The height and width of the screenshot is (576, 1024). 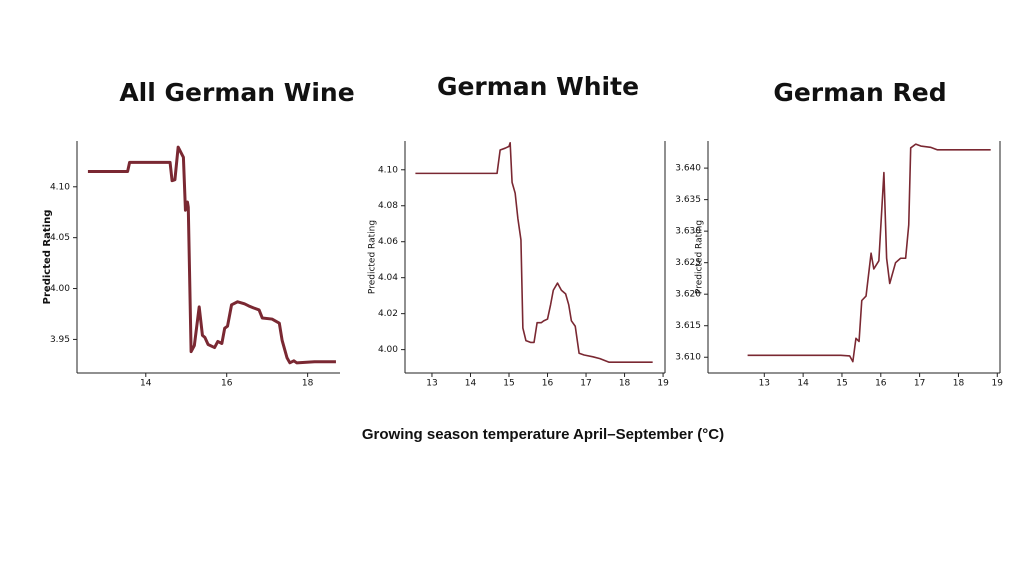 I want to click on y-tick-label: 3.635, so click(x=688, y=200).